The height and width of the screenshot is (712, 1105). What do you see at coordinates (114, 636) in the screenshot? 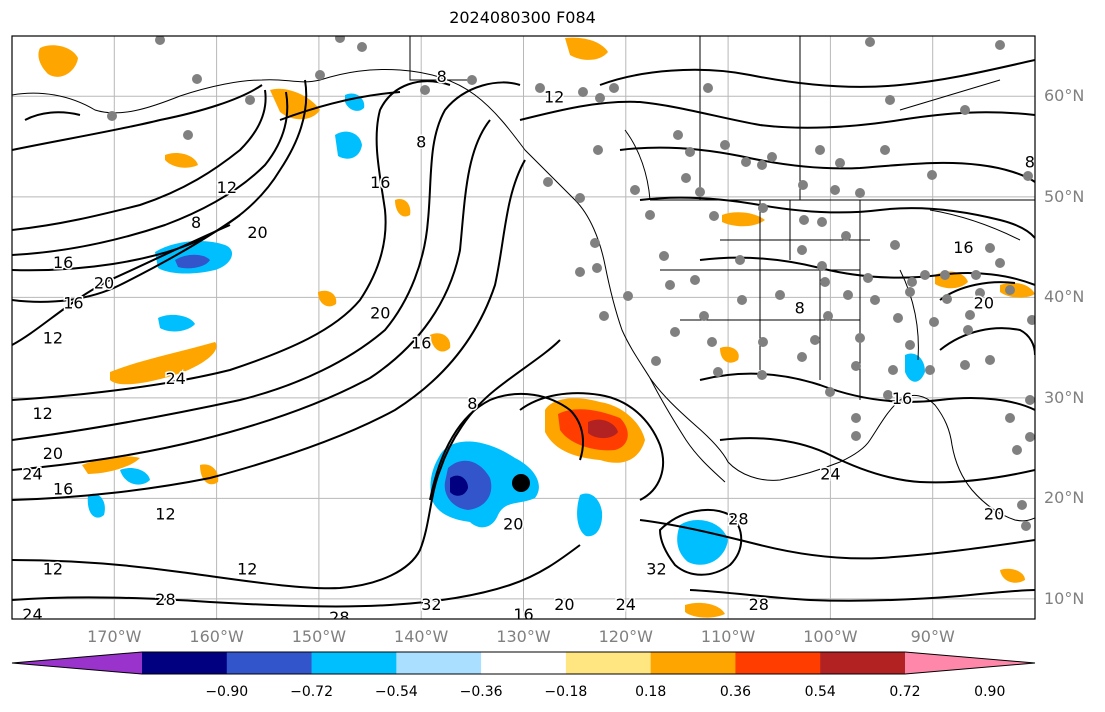
I see `longitude-label: 170°W` at bounding box center [114, 636].